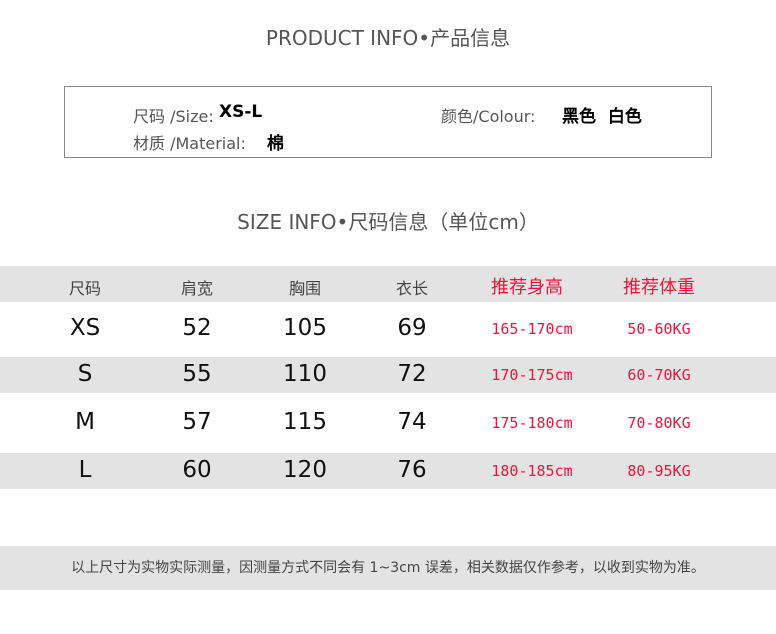  What do you see at coordinates (305, 328) in the screenshot?
I see `cell-chest: 105` at bounding box center [305, 328].